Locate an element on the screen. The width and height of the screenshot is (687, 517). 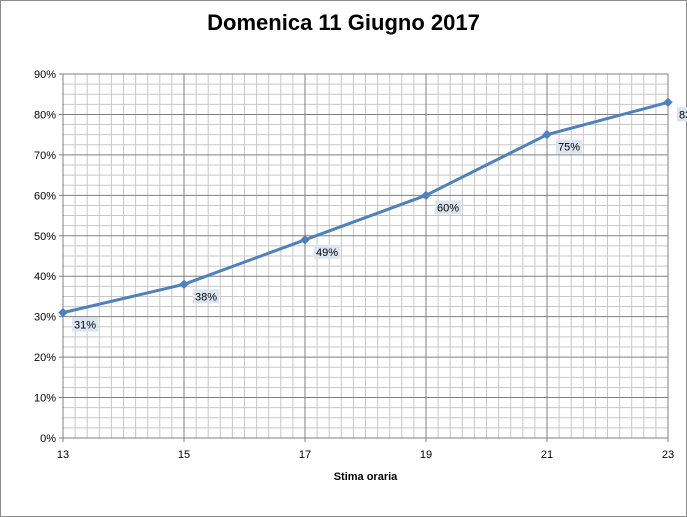
y-tick-label: 30% is located at coordinates (45, 318).